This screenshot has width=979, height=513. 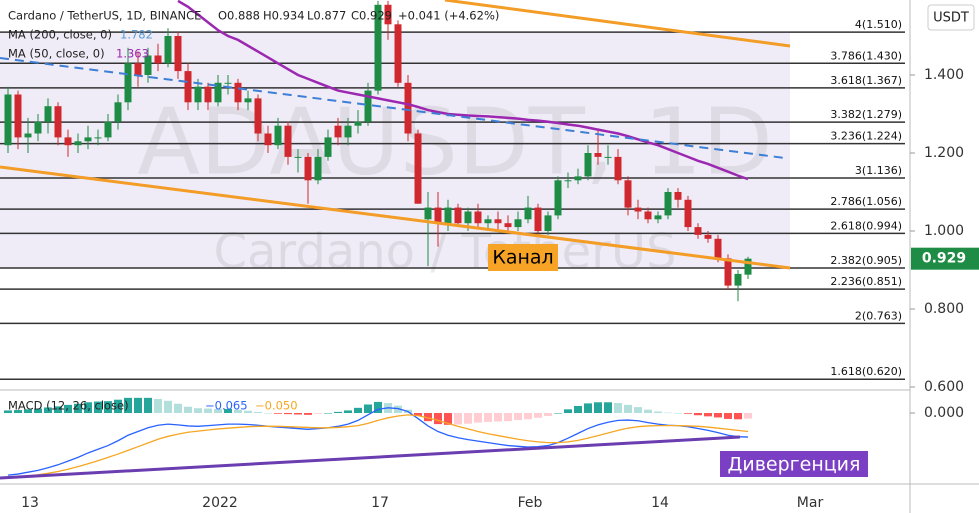 I want to click on y-tick-label: 0.000, so click(x=944, y=413).